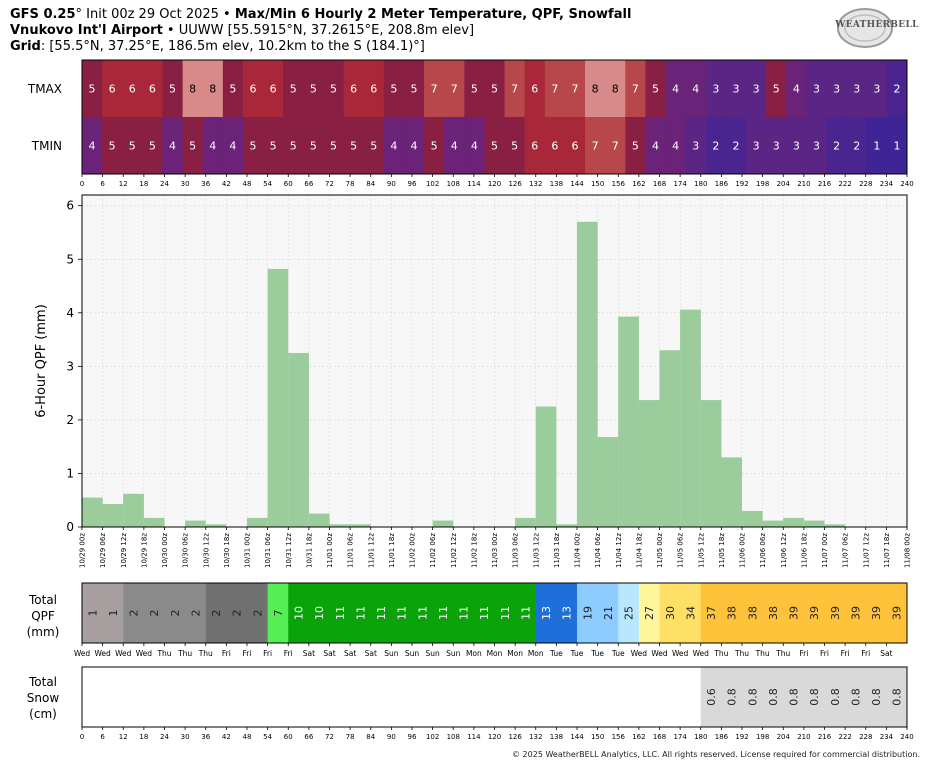 The height and width of the screenshot is (768, 935). I want to click on hour-tick-label: 60, so click(288, 184).